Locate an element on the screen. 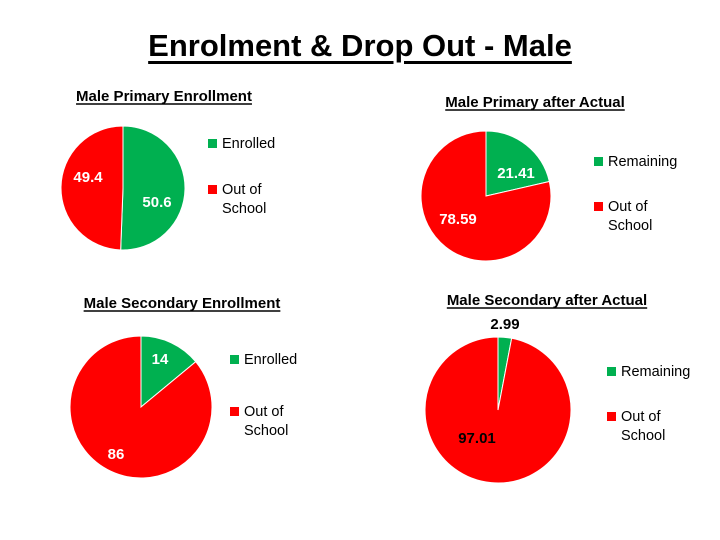 The height and width of the screenshot is (540, 720). pie-slice-remaining is located at coordinates (517, 163).